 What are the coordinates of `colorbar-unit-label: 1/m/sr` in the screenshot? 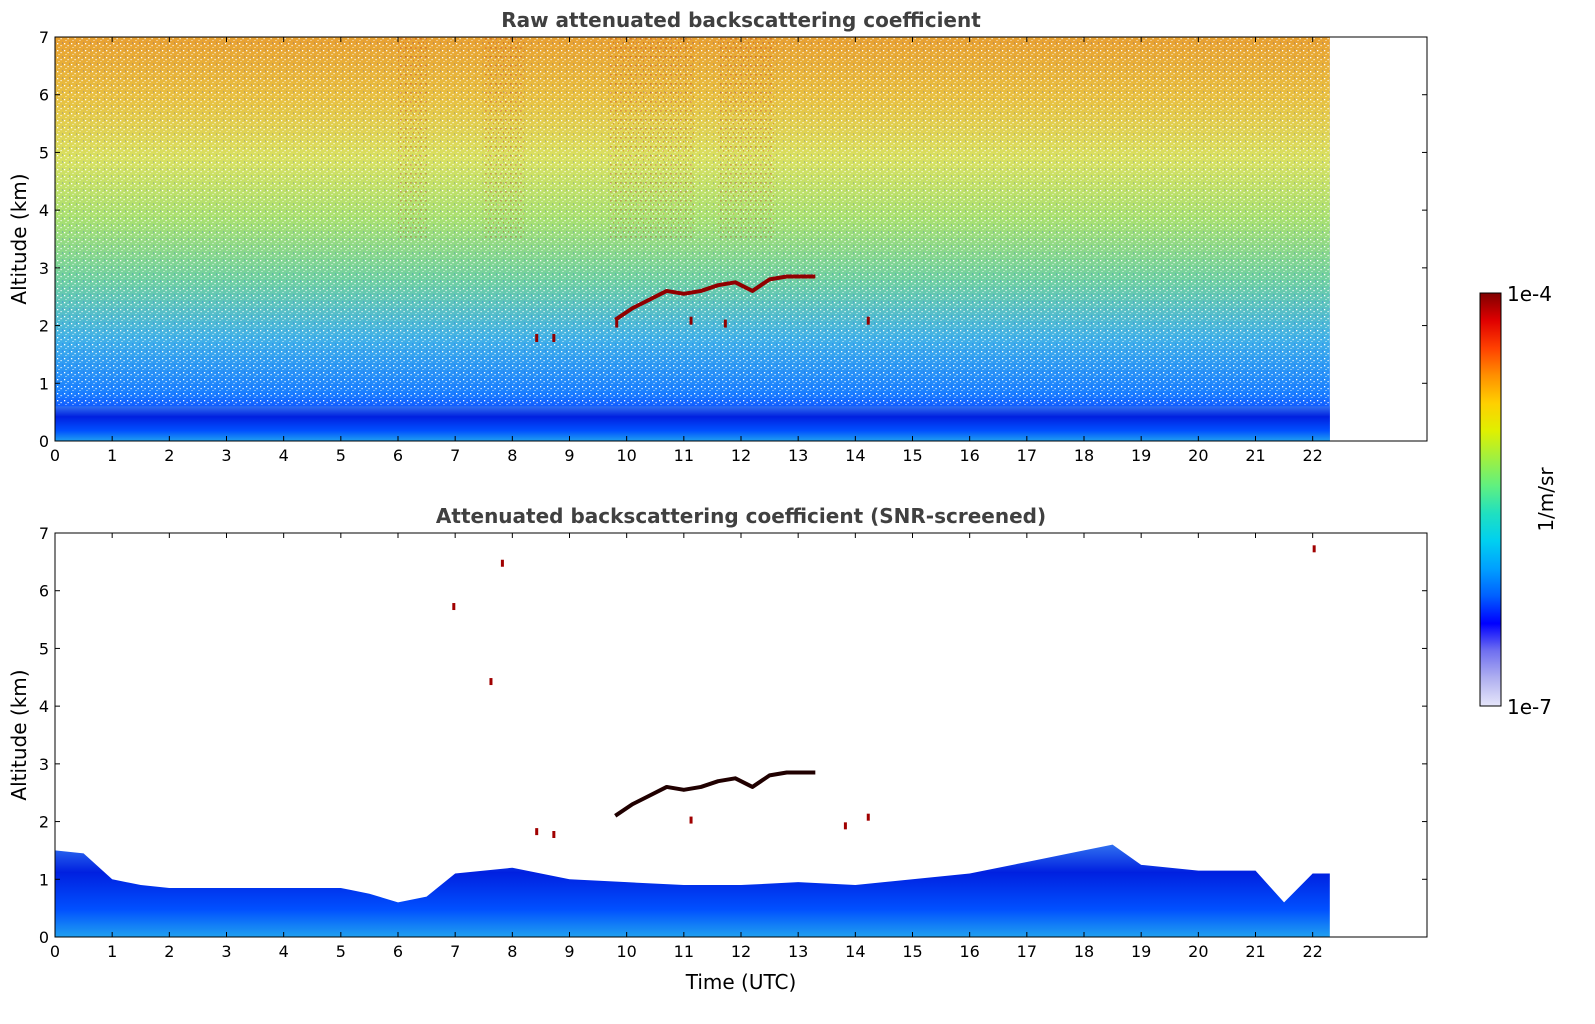 It's located at (1546, 499).